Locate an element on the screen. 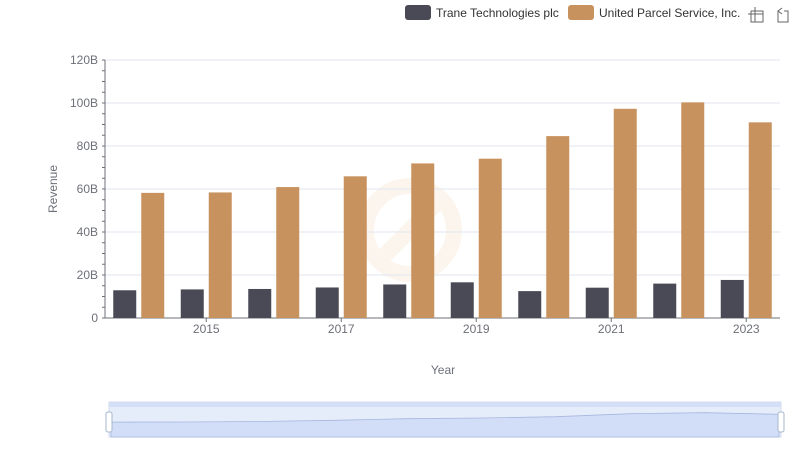 This screenshot has height=461, width=800. bar-ups-2014 is located at coordinates (153, 255).